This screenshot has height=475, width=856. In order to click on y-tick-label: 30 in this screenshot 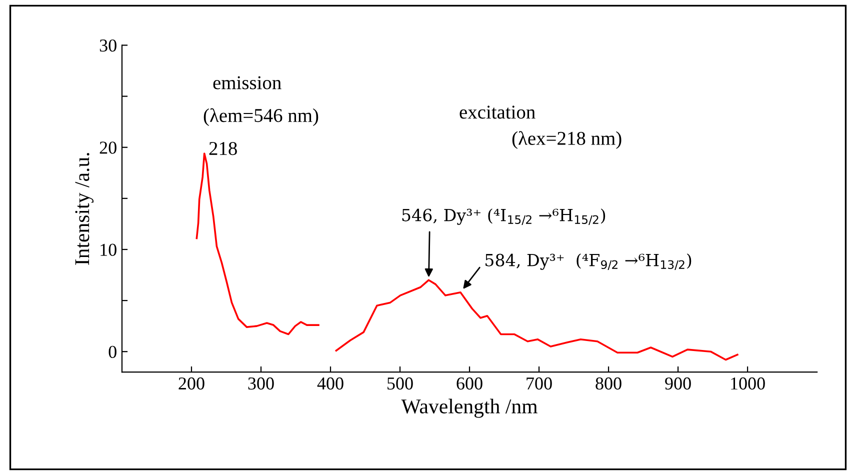, I will do `click(108, 45)`.